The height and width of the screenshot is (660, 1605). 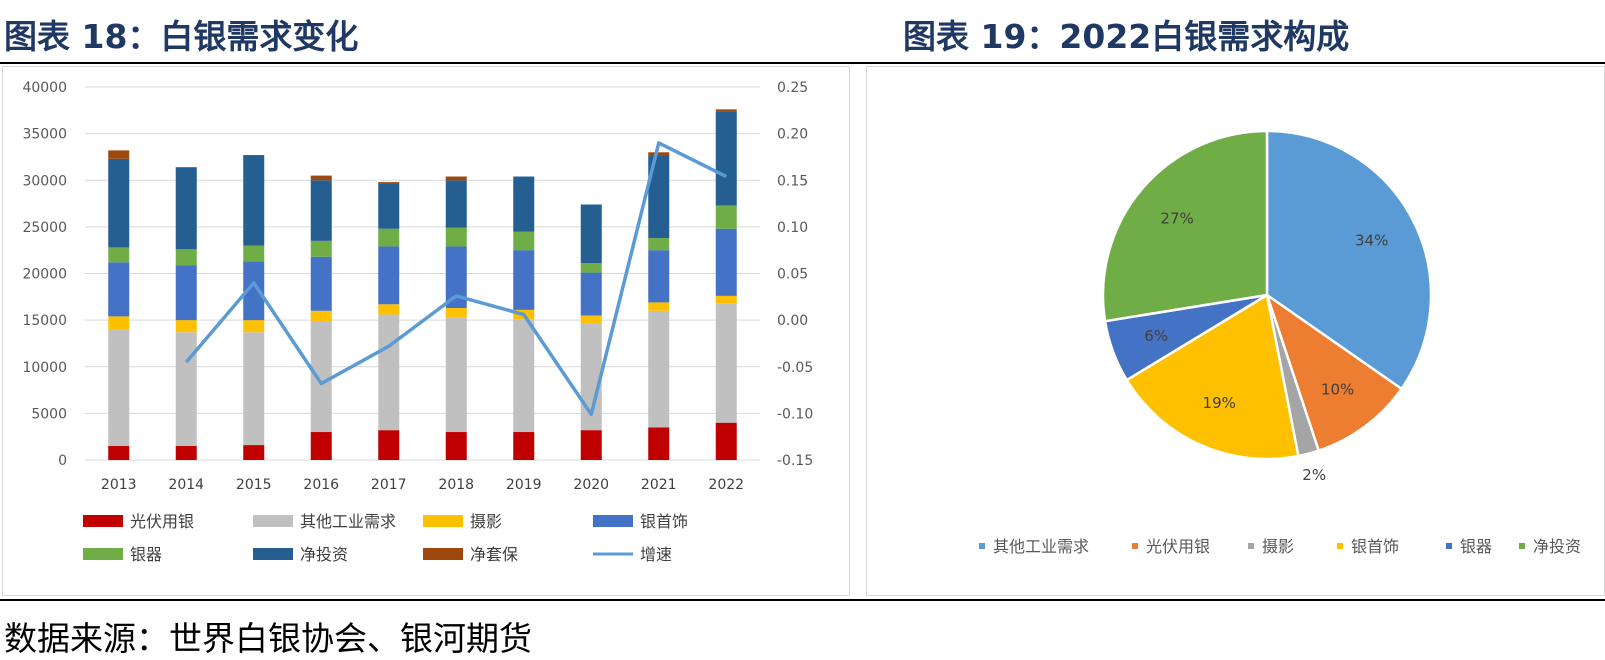 I want to click on pie-data-label: 2%, so click(x=1314, y=475).